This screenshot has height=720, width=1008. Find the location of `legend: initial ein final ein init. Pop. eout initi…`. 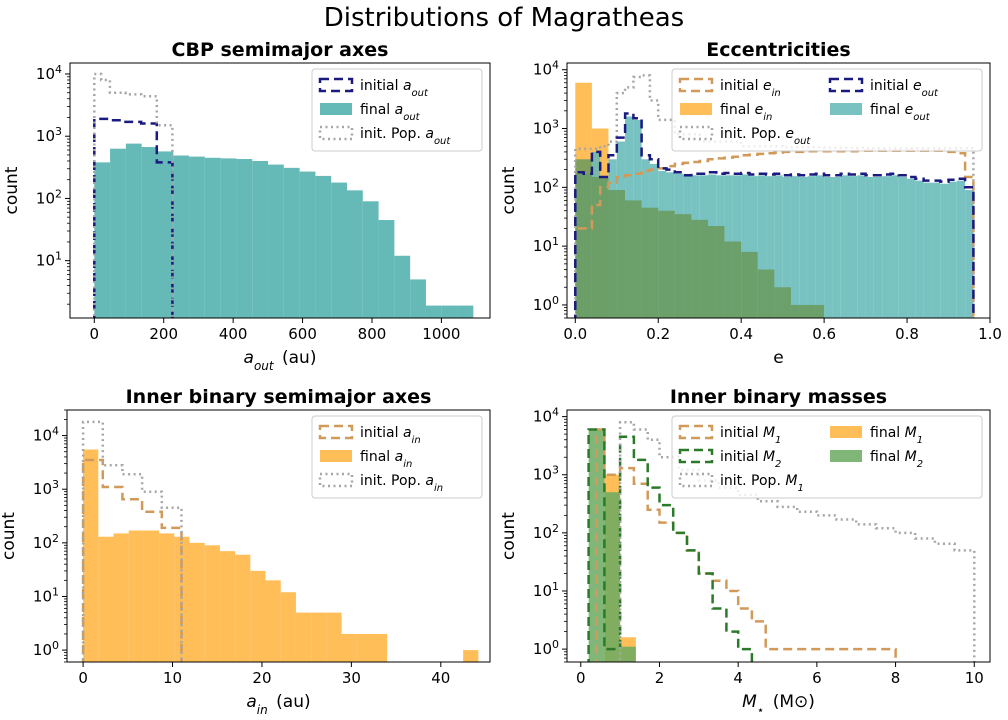

legend: initial ein final ein init. Pop. eout initi… is located at coordinates (827, 110).